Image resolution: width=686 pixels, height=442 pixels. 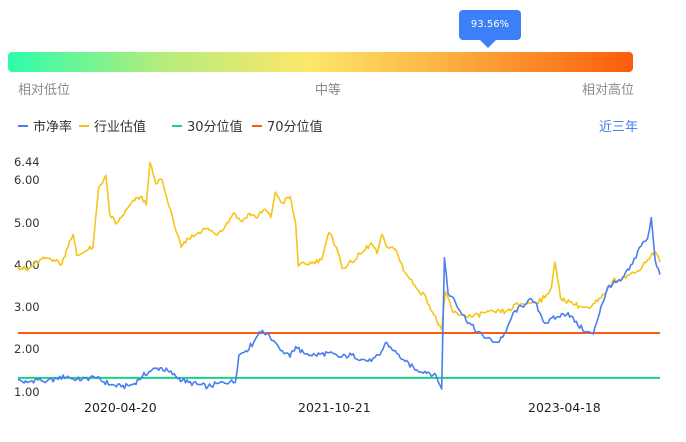 What do you see at coordinates (27, 162) in the screenshot?
I see `y-tick-label: 6.44` at bounding box center [27, 162].